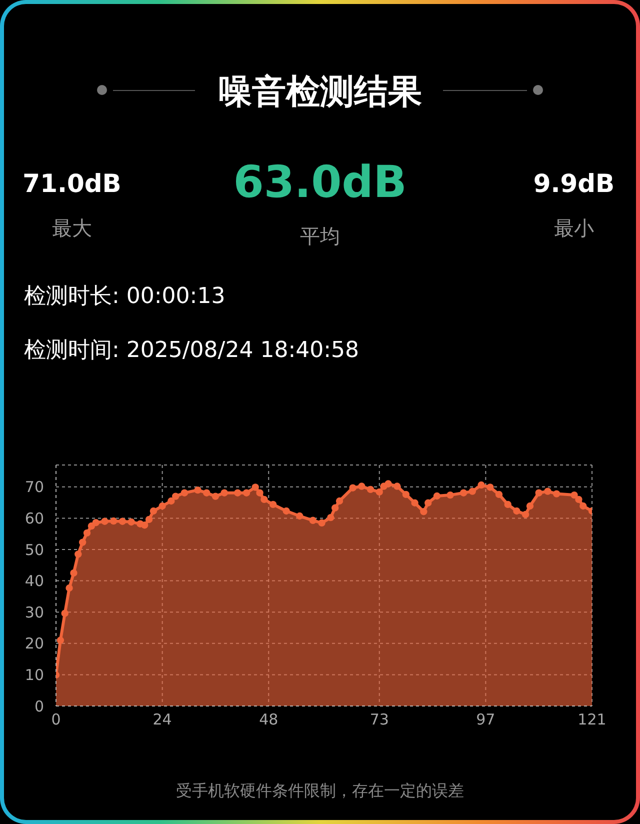  I want to click on text: 最大, so click(72, 228).